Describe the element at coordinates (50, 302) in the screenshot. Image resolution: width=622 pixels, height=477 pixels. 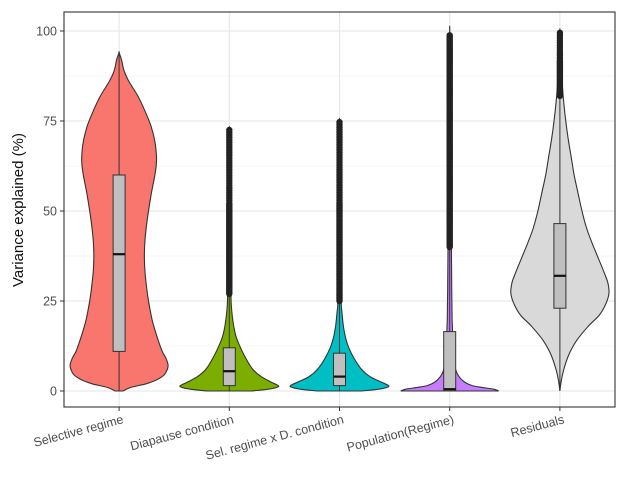
I see `y-tick-label: 25` at that location.